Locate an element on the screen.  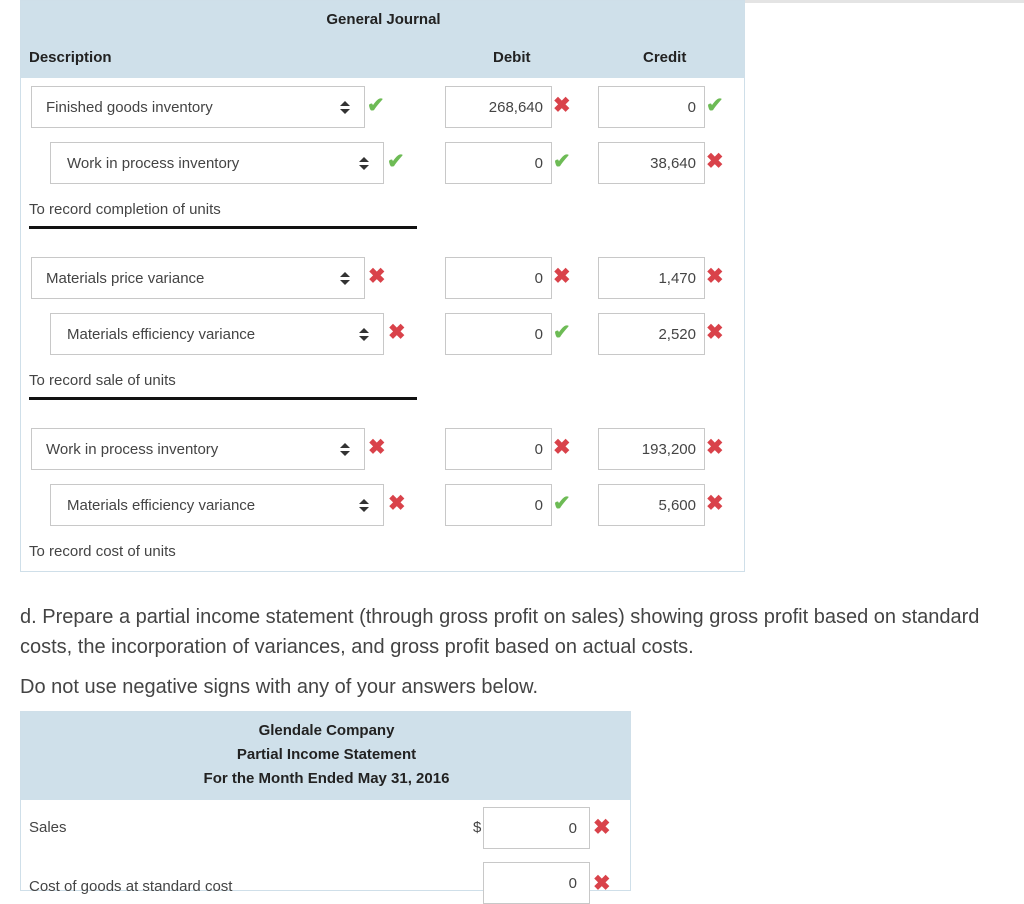
journal-header: General Journal Description Debit Credit is located at coordinates (382, 39).